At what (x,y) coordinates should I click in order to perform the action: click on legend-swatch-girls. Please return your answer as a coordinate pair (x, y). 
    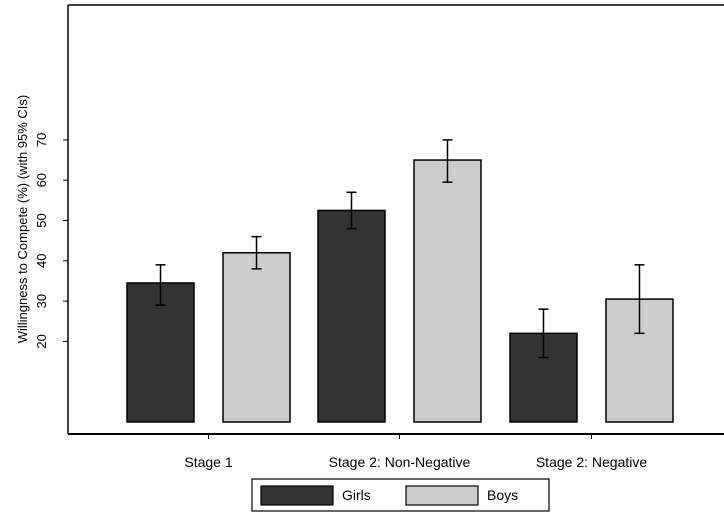
    Looking at the image, I should click on (297, 495).